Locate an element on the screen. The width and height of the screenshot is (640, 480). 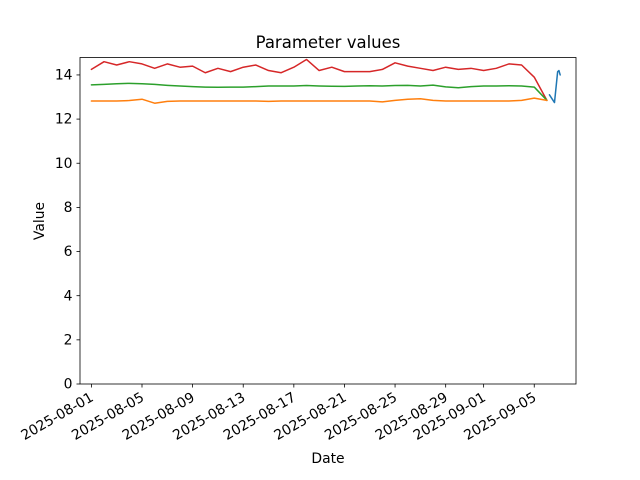
x-axis-label: Date is located at coordinates (327, 459).